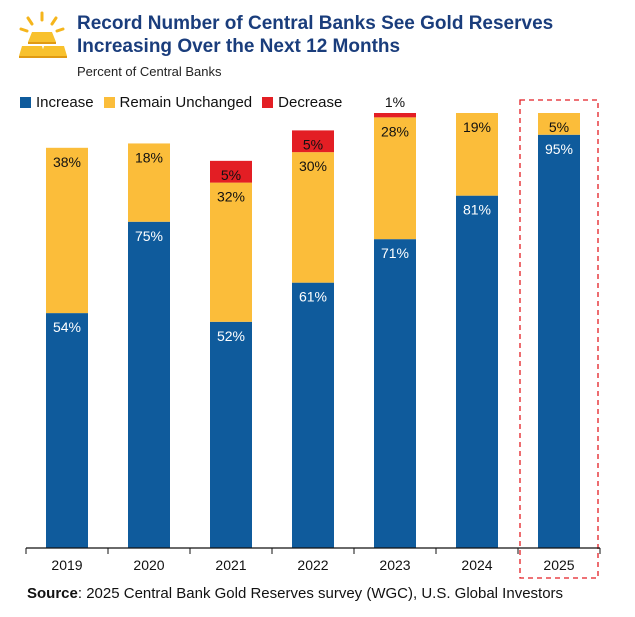 The image size is (635, 617). I want to click on bar-remain-unchanged-2021, so click(231, 252).